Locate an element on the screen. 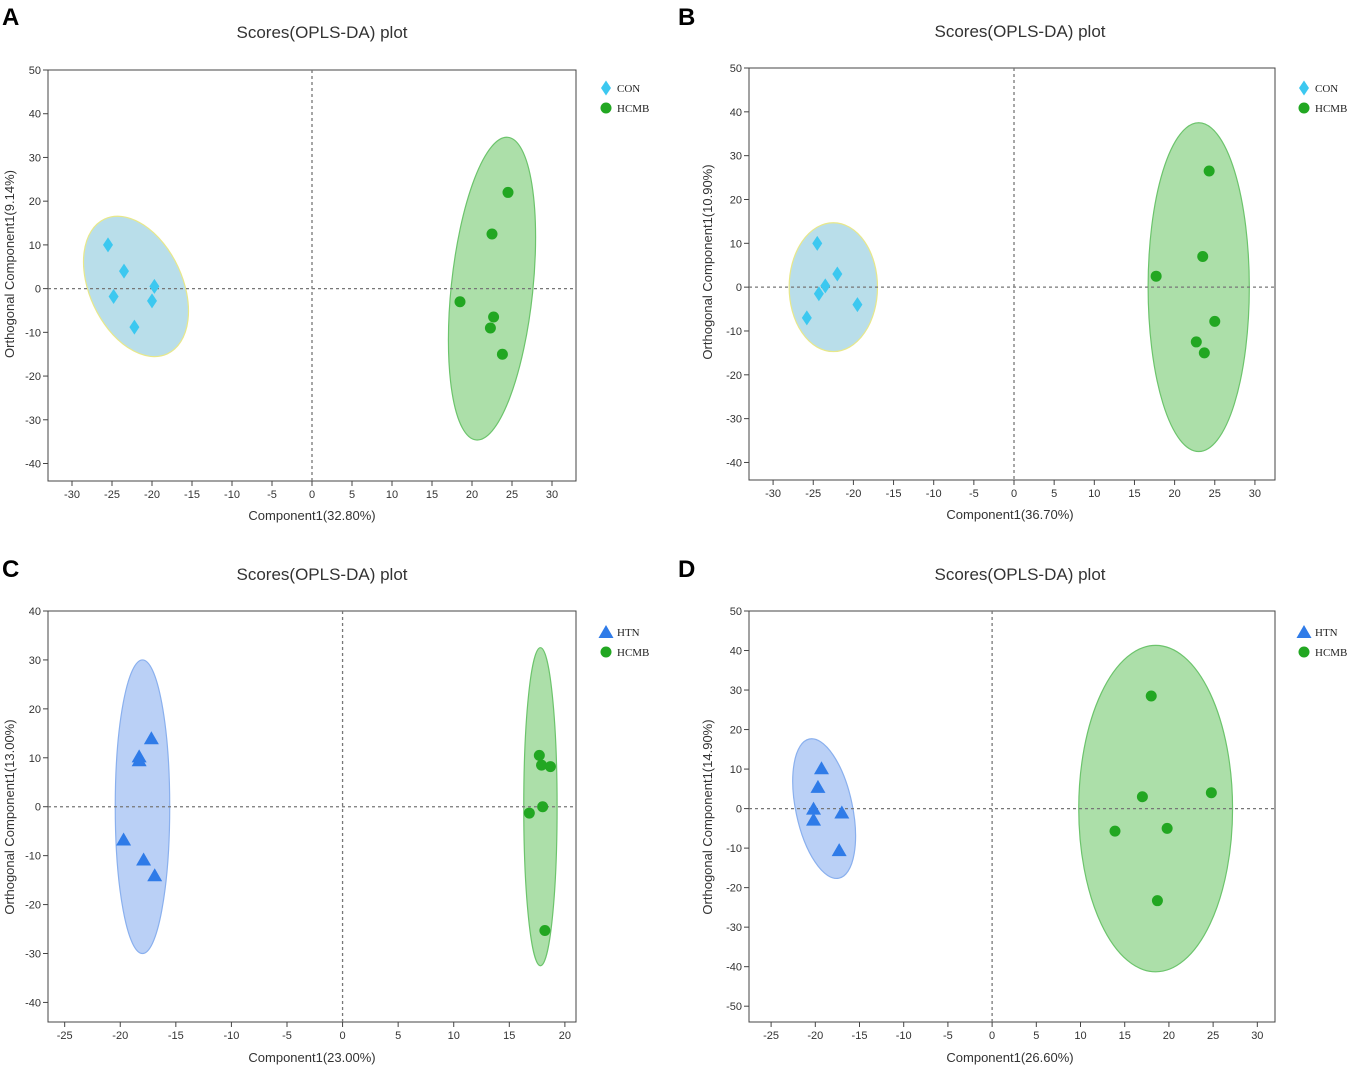 The width and height of the screenshot is (1358, 1067). panel-c-y-tick-label: 30 is located at coordinates (35, 661).